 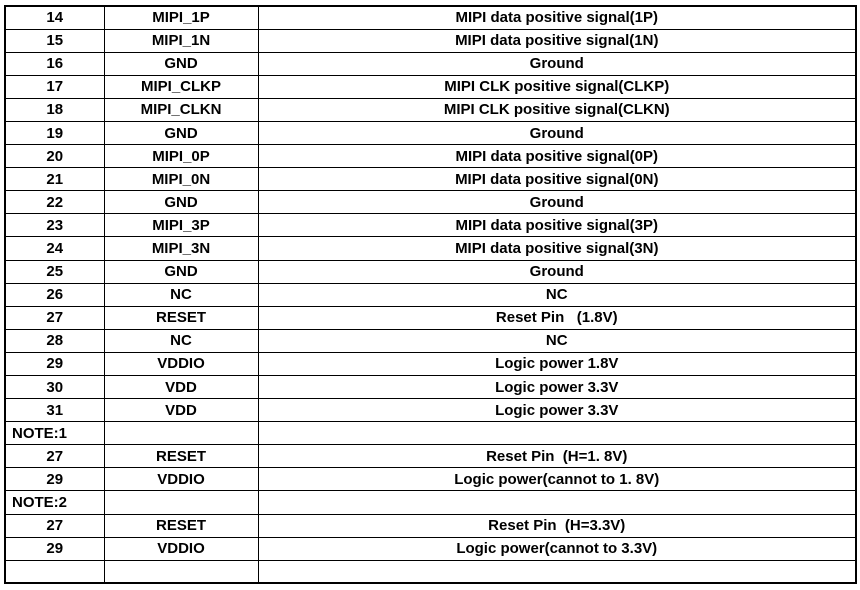 I want to click on table-row: 19 GND Ground, so click(x=430, y=133).